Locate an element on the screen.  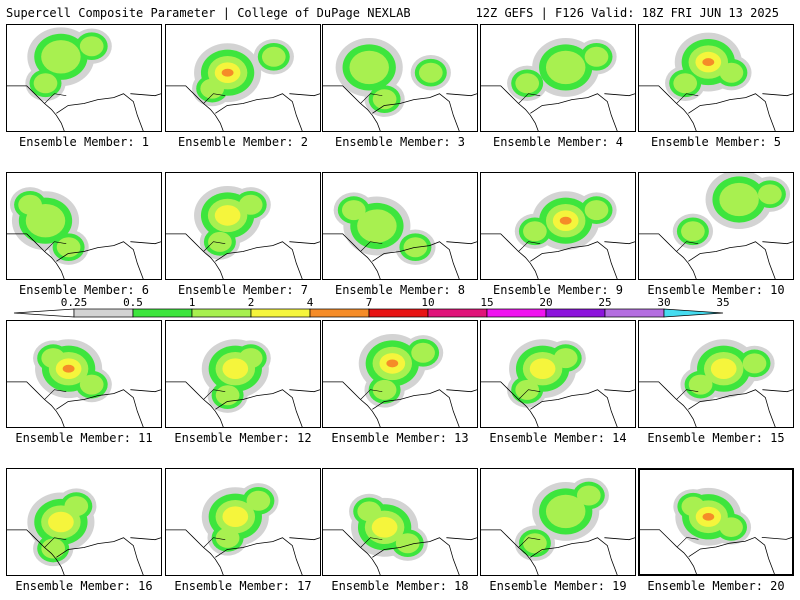
member-label: Ensemble Member: 5 is located at coordinates (716, 142).